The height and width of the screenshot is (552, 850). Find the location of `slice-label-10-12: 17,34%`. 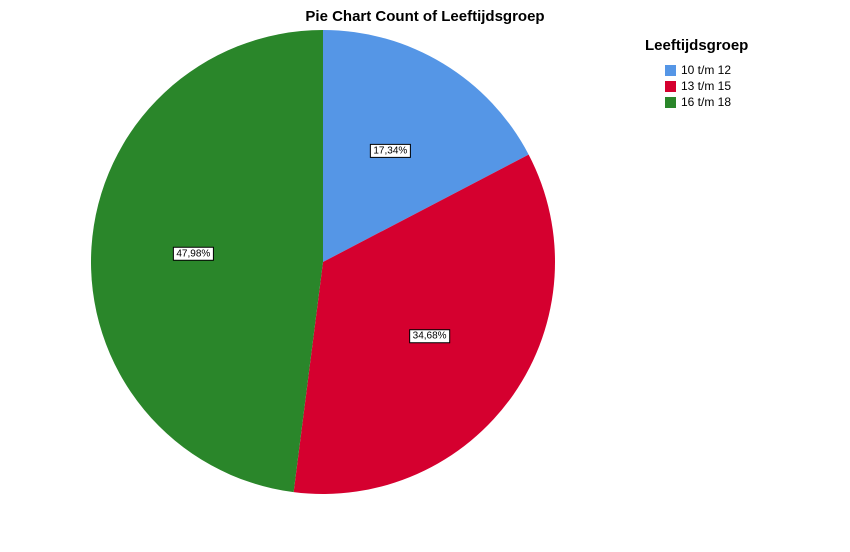

slice-label-10-12: 17,34% is located at coordinates (390, 150).